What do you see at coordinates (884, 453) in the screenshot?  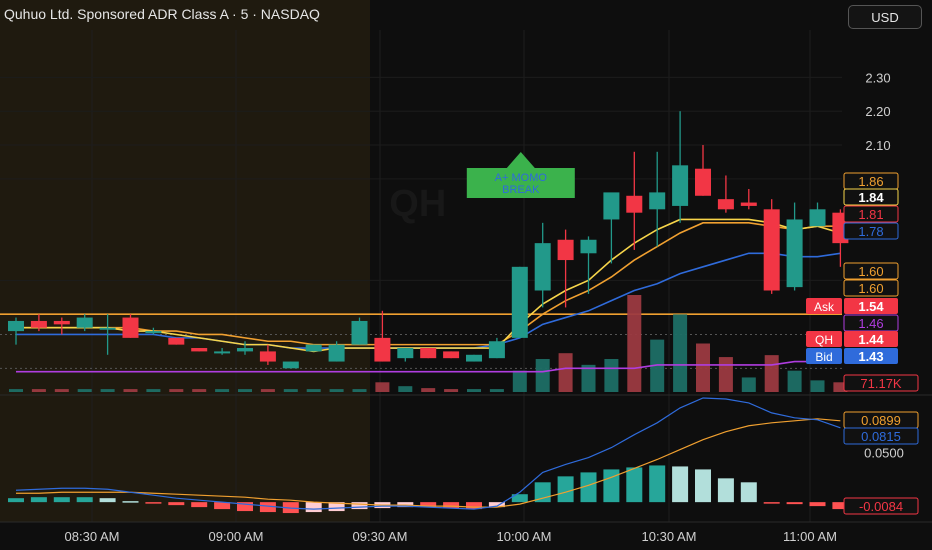 I see `macd-tick-0: 0.0500` at bounding box center [884, 453].